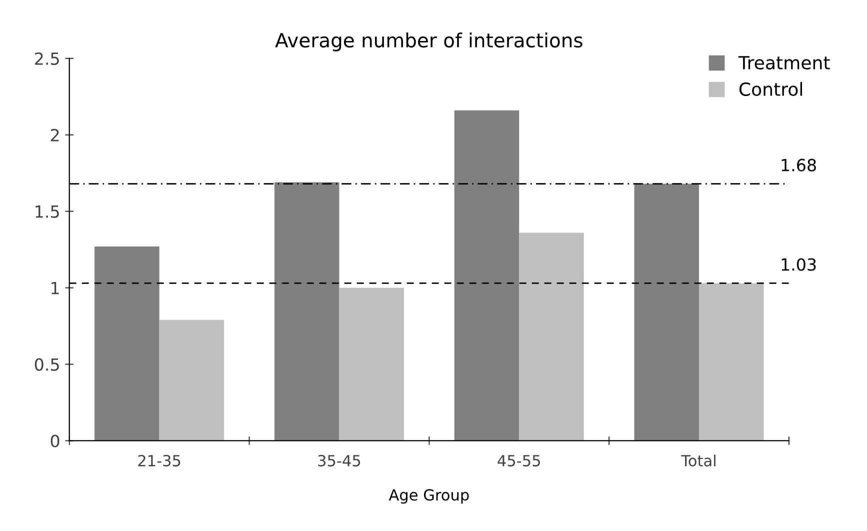  What do you see at coordinates (428, 496) in the screenshot?
I see `x-axis-title: Age Group` at bounding box center [428, 496].